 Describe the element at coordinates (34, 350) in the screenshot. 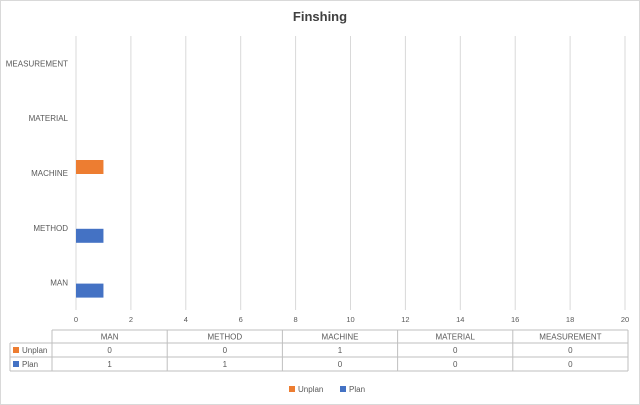

I see `table-row-label: Unplan` at that location.